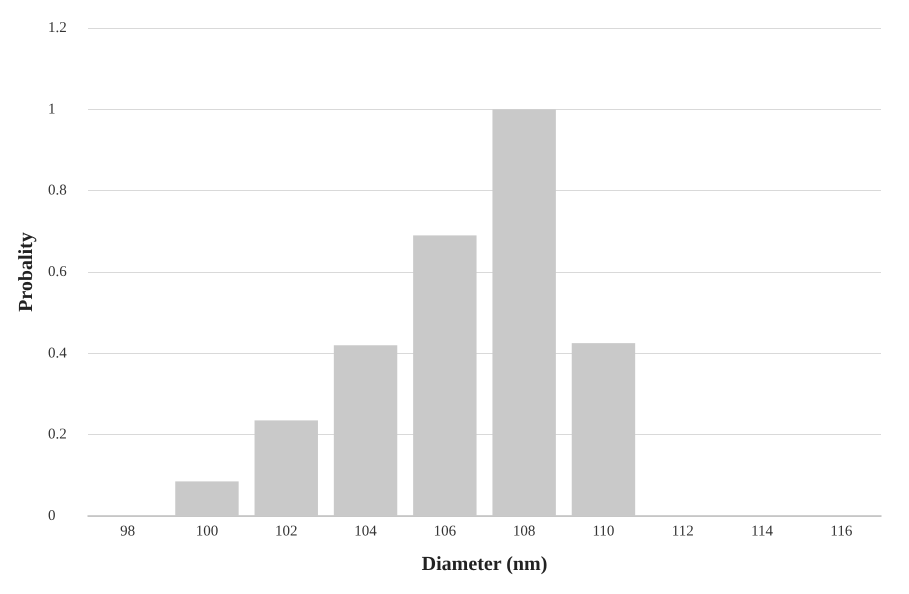 The width and height of the screenshot is (909, 594). What do you see at coordinates (57, 28) in the screenshot?
I see `y-tick-label: 1.2` at bounding box center [57, 28].